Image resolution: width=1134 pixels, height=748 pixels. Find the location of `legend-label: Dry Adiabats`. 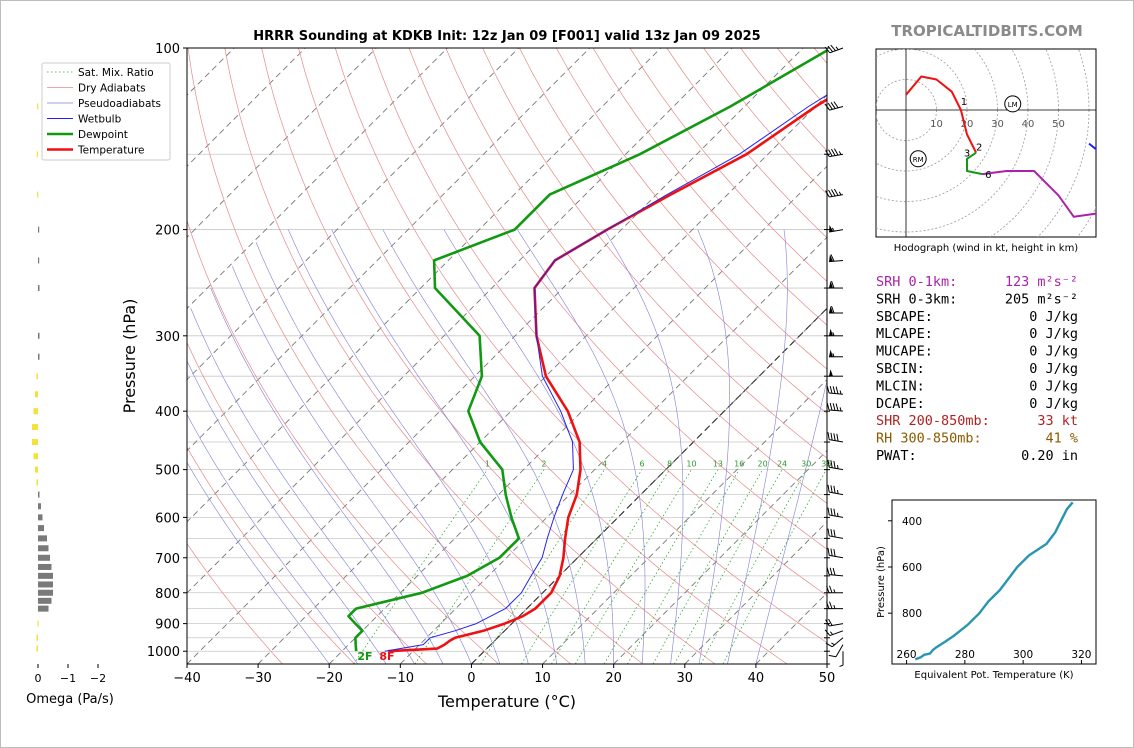

legend-label: Dry Adiabats is located at coordinates (112, 89).